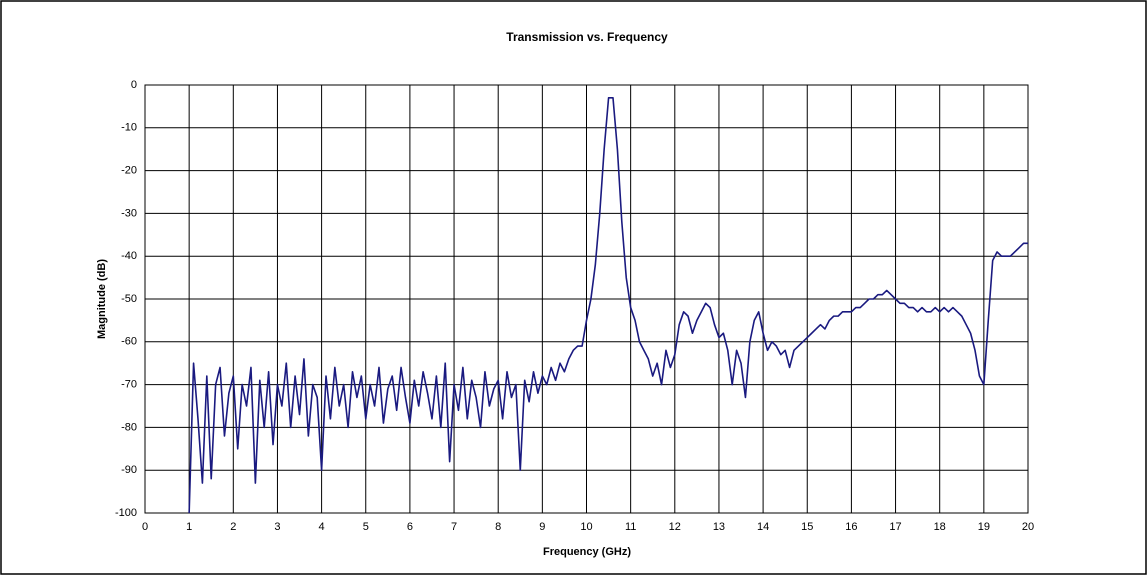  Describe the element at coordinates (134, 85) in the screenshot. I see `y-tick-label: 0` at that location.